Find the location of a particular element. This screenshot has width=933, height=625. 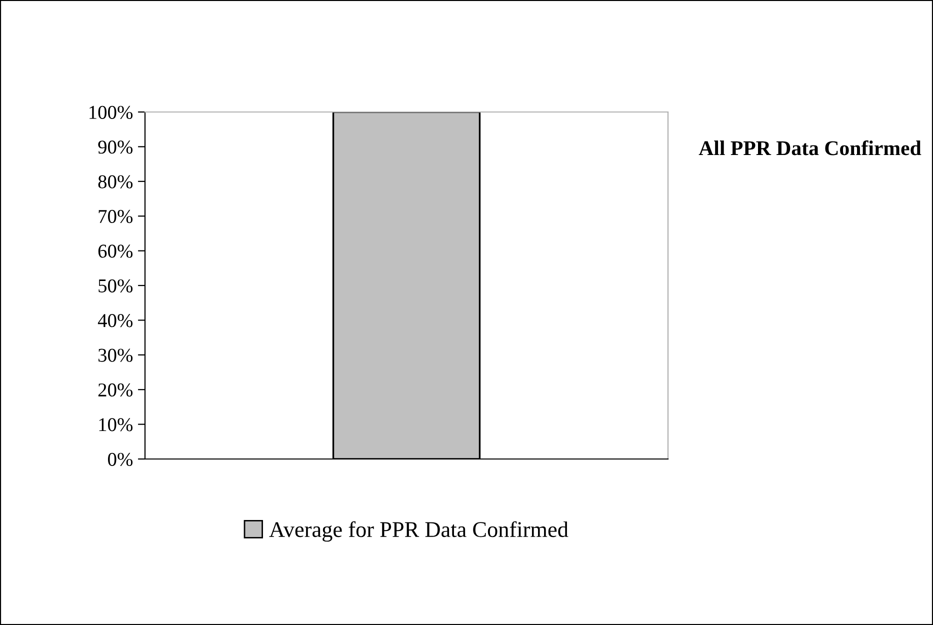

y-tick-label: 60% is located at coordinates (115, 251).